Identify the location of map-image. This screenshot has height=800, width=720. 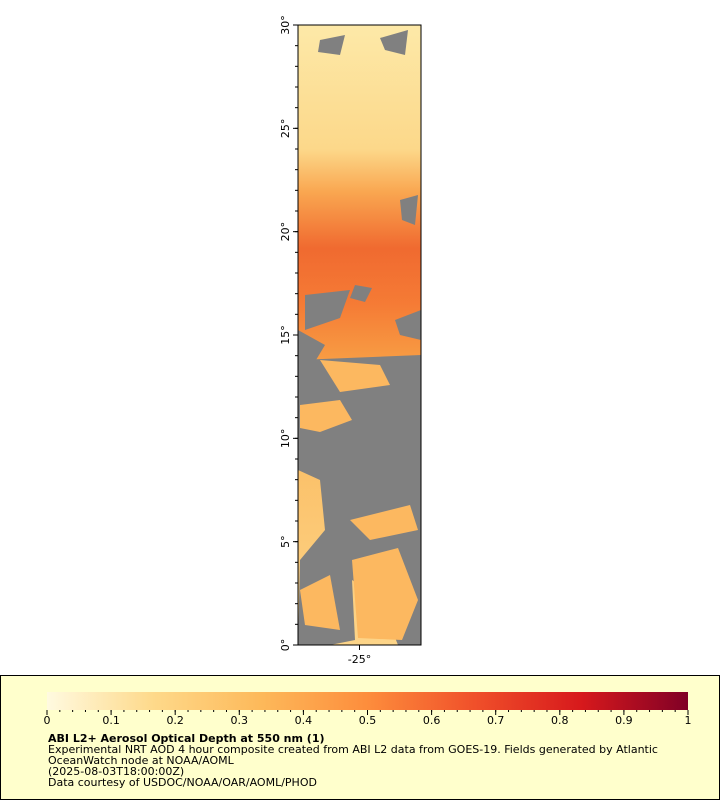
(359, 335).